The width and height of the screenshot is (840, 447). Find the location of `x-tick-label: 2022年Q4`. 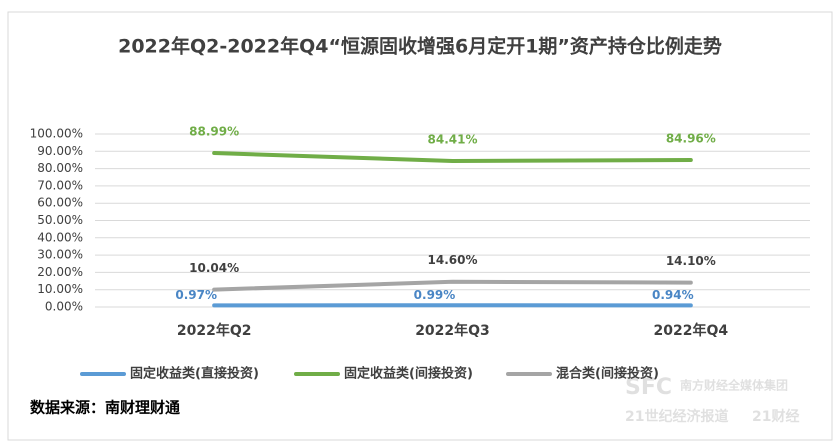

x-tick-label: 2022年Q4 is located at coordinates (691, 330).